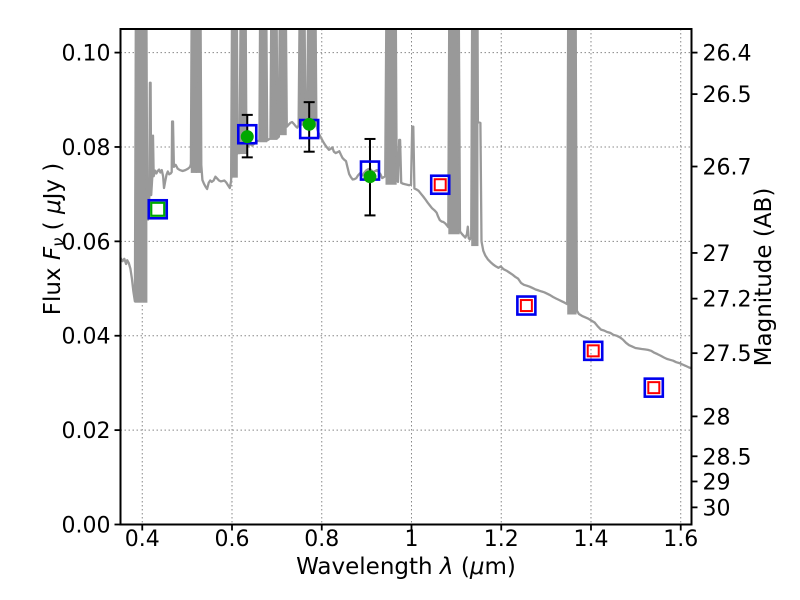 This screenshot has height=600, width=800. I want to click on mag-tick-label: 28, so click(717, 417).